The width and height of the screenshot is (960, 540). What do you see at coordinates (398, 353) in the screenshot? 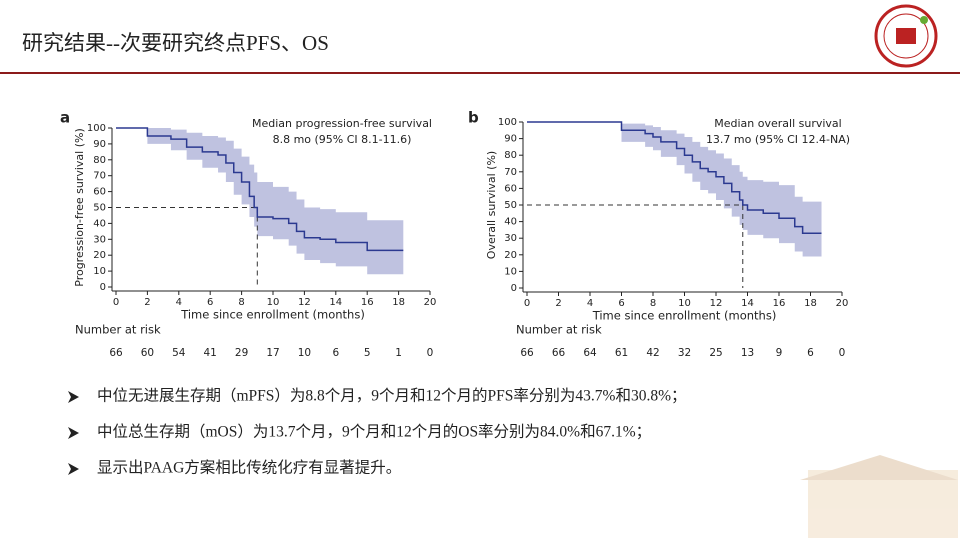
I see `risk-count: 1` at bounding box center [398, 353].